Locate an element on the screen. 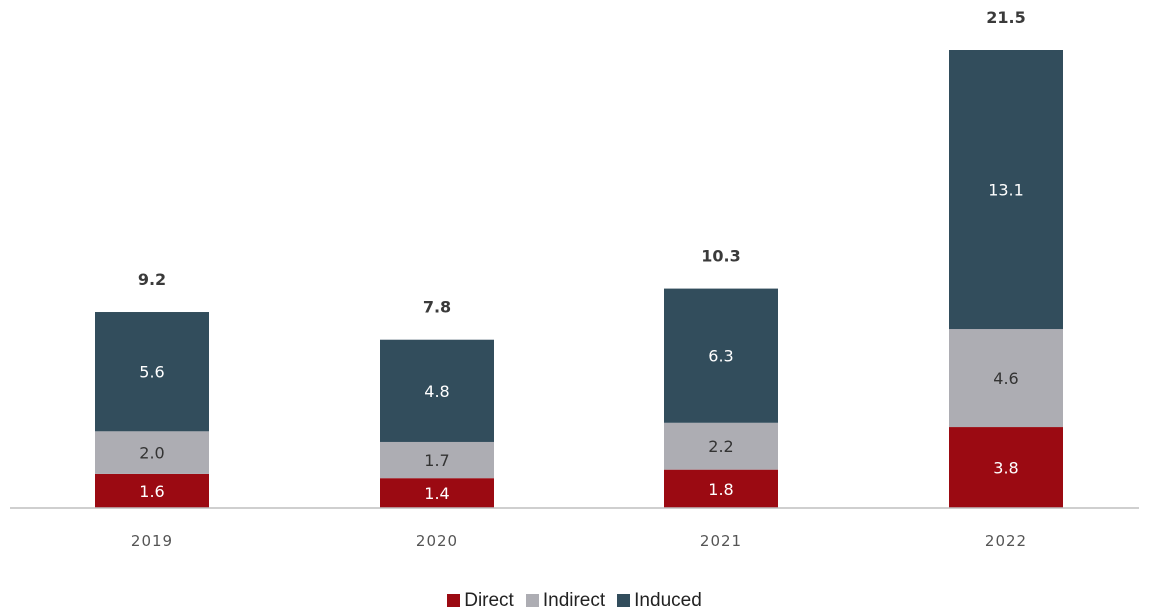 The image size is (1149, 612). legend-swatch-indirect is located at coordinates (532, 600).